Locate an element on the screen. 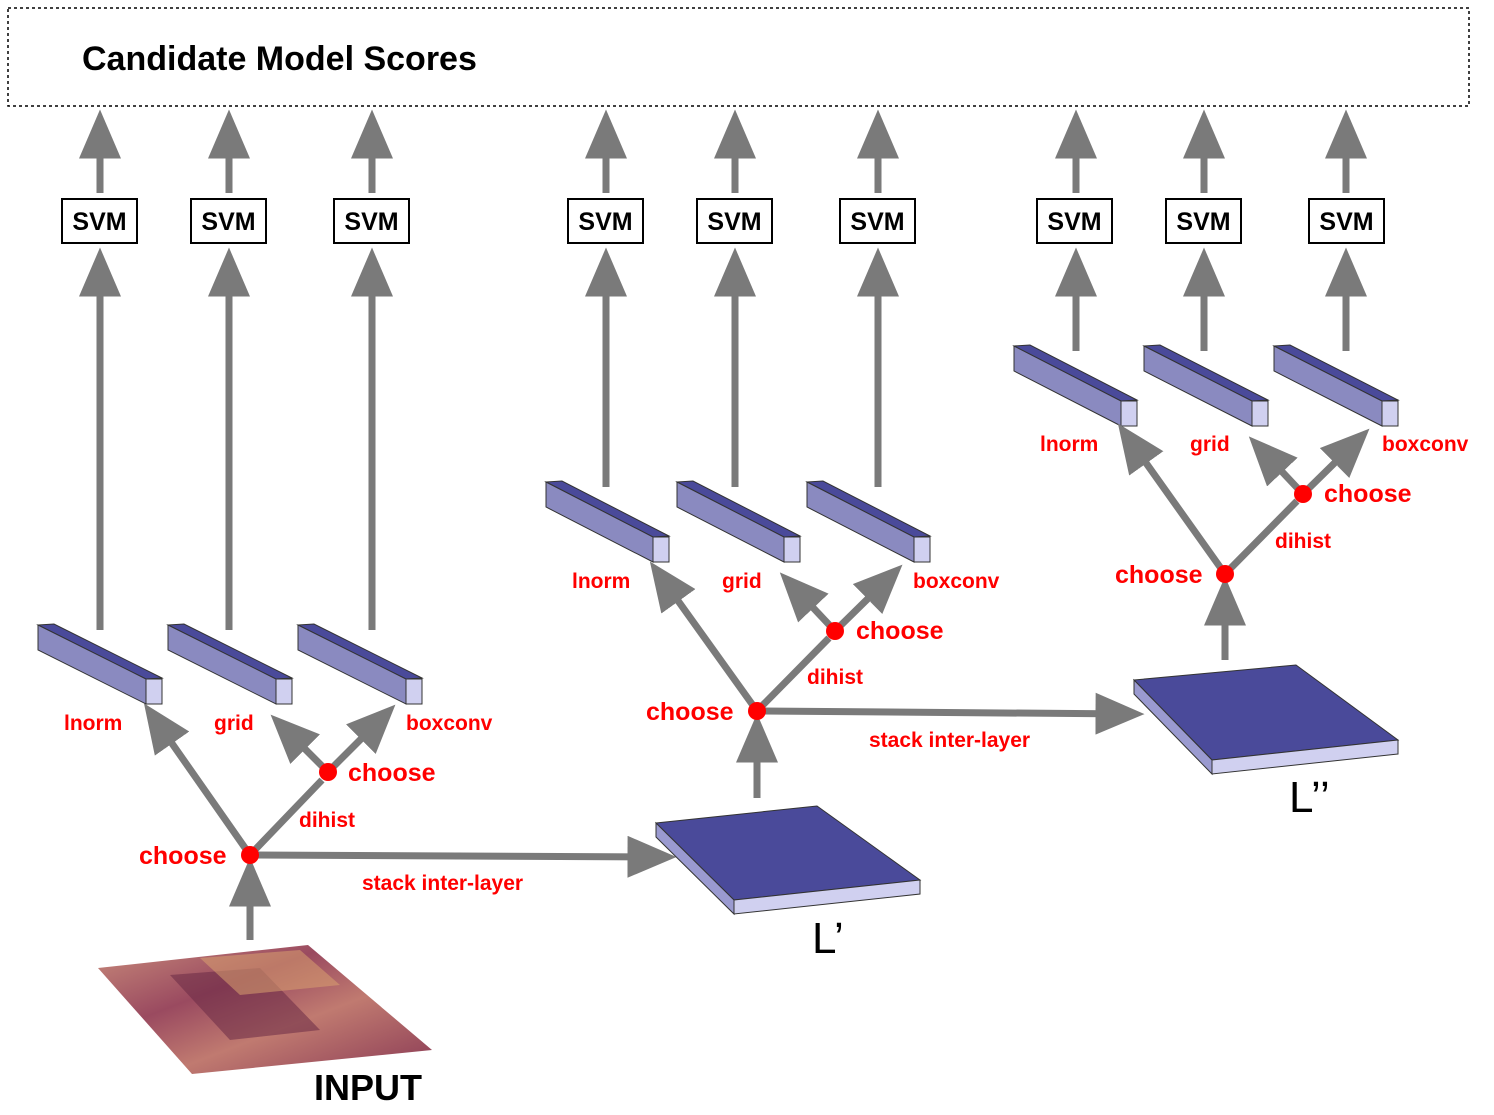 This screenshot has height=1115, width=1494. layer-label: L’ is located at coordinates (828, 938).